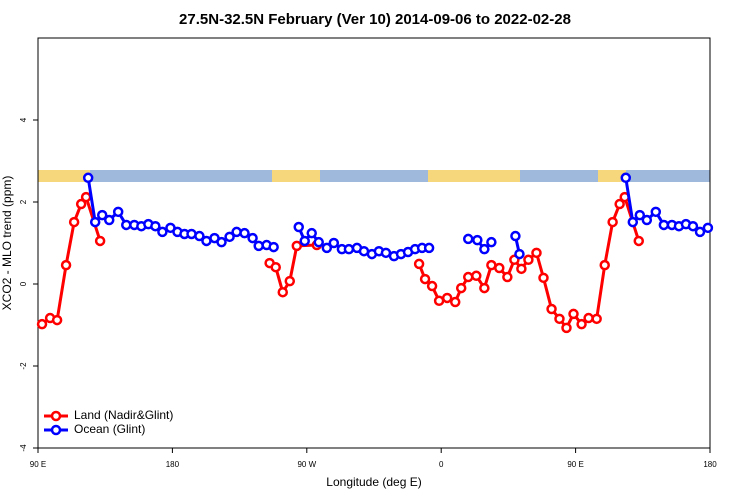 The width and height of the screenshot is (750, 500). I want to click on y-tick-label: -4, so click(23, 448).